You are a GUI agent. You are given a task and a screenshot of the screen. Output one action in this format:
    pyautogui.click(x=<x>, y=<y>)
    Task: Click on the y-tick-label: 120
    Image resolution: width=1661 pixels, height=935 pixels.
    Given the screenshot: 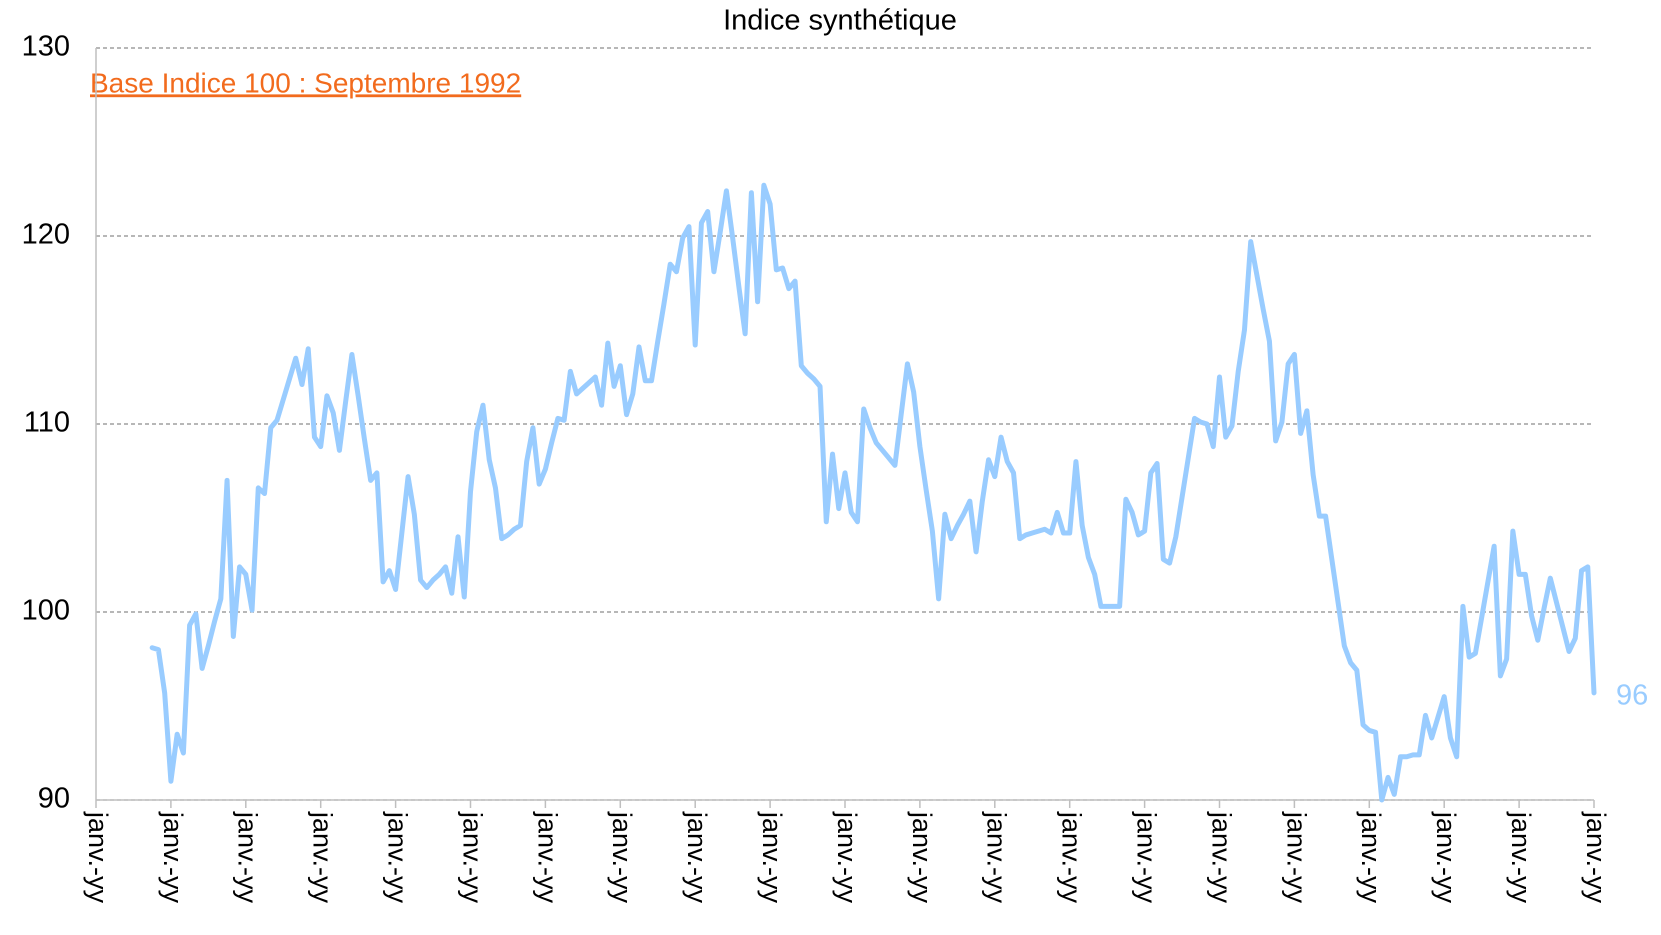 What is the action you would take?
    pyautogui.click(x=46, y=235)
    